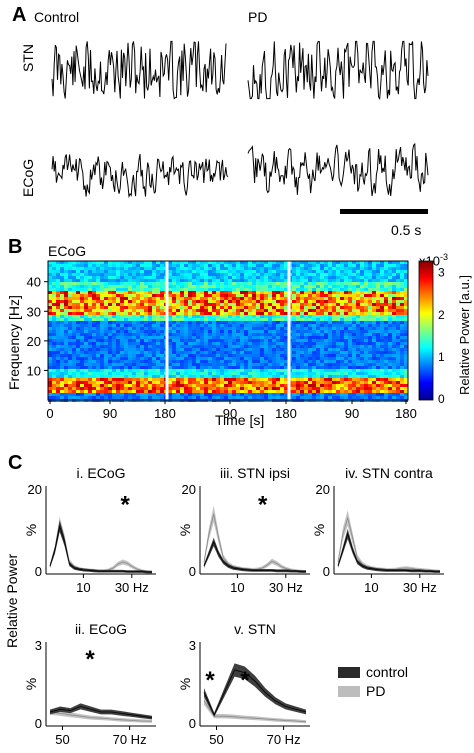 The width and height of the screenshot is (474, 753). Describe the element at coordinates (389, 473) in the screenshot. I see `chart-title: iv. STN contra` at that location.